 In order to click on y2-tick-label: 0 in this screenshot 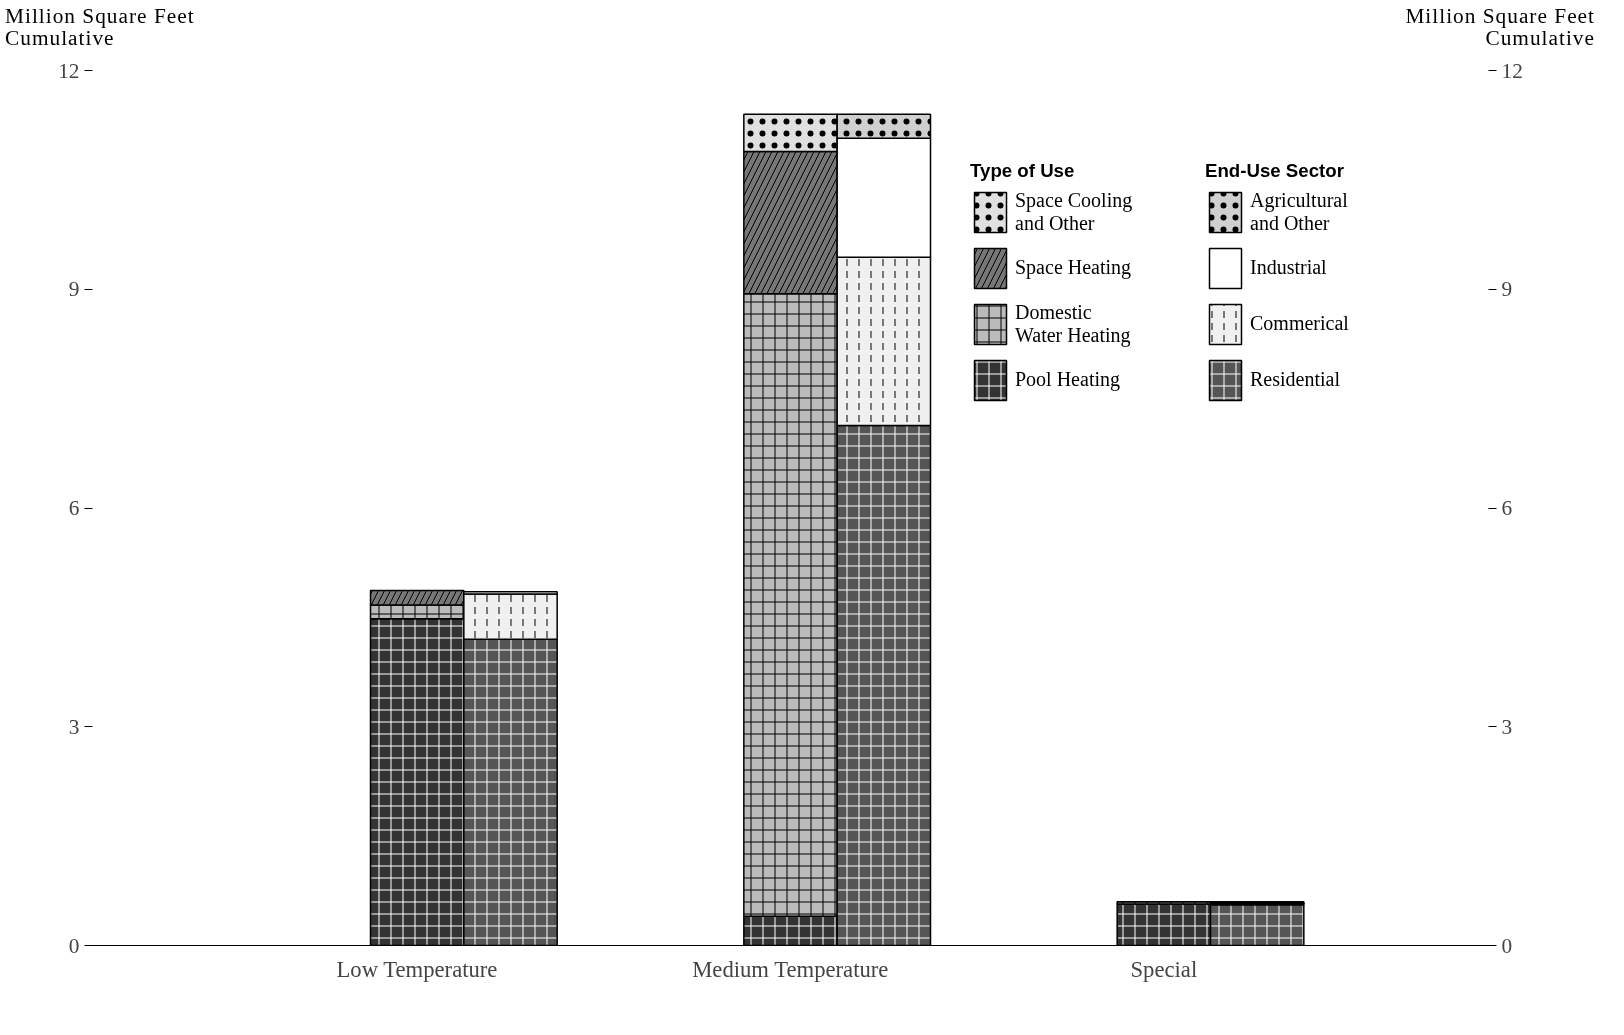, I will do `click(1507, 945)`.